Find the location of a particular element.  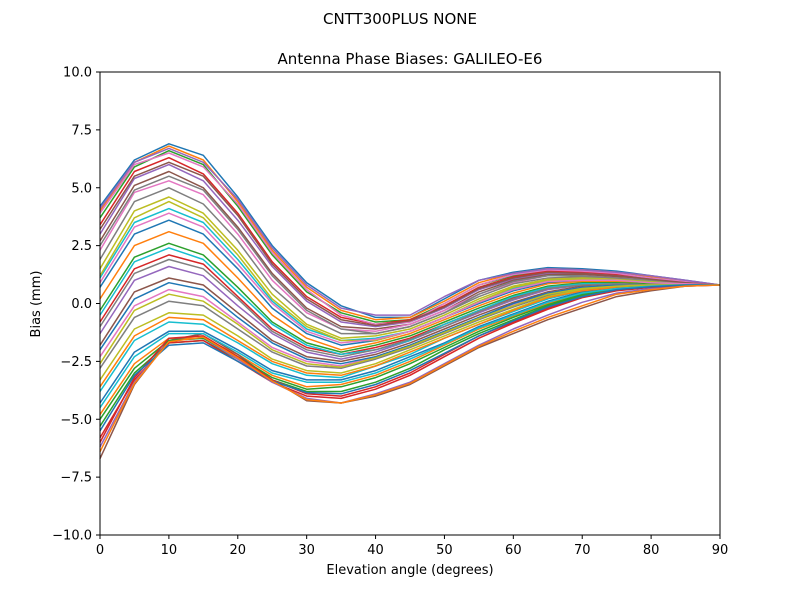

x-tick-label: 20 is located at coordinates (238, 550).